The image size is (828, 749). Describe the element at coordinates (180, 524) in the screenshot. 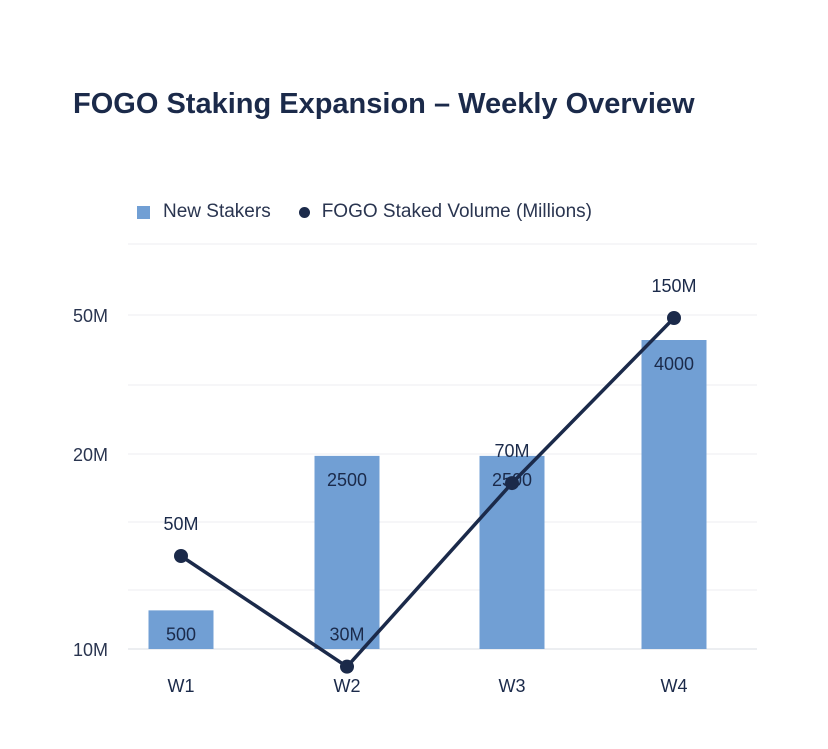

I see `line-data-label: 50M` at that location.